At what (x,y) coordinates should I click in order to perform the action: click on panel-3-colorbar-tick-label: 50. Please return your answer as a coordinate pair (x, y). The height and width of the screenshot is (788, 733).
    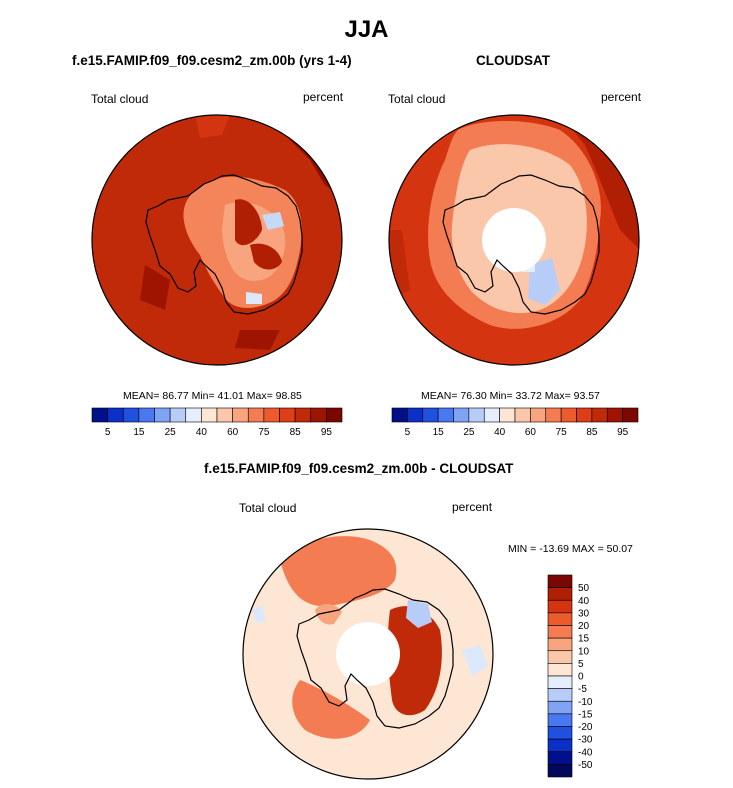
    Looking at the image, I should click on (584, 588).